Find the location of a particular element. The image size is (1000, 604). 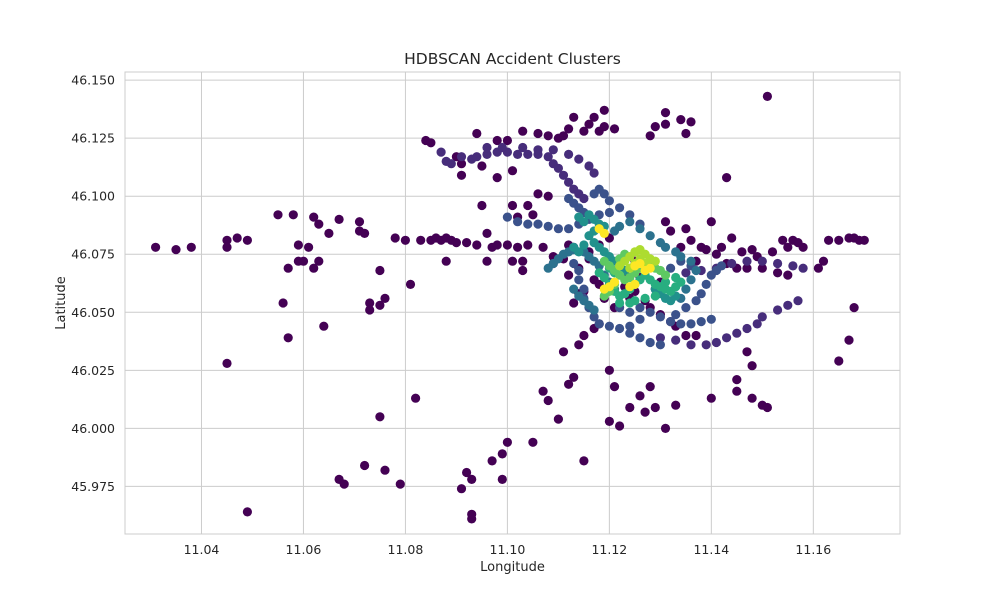

x-tick-label: 11.12 is located at coordinates (609, 549).